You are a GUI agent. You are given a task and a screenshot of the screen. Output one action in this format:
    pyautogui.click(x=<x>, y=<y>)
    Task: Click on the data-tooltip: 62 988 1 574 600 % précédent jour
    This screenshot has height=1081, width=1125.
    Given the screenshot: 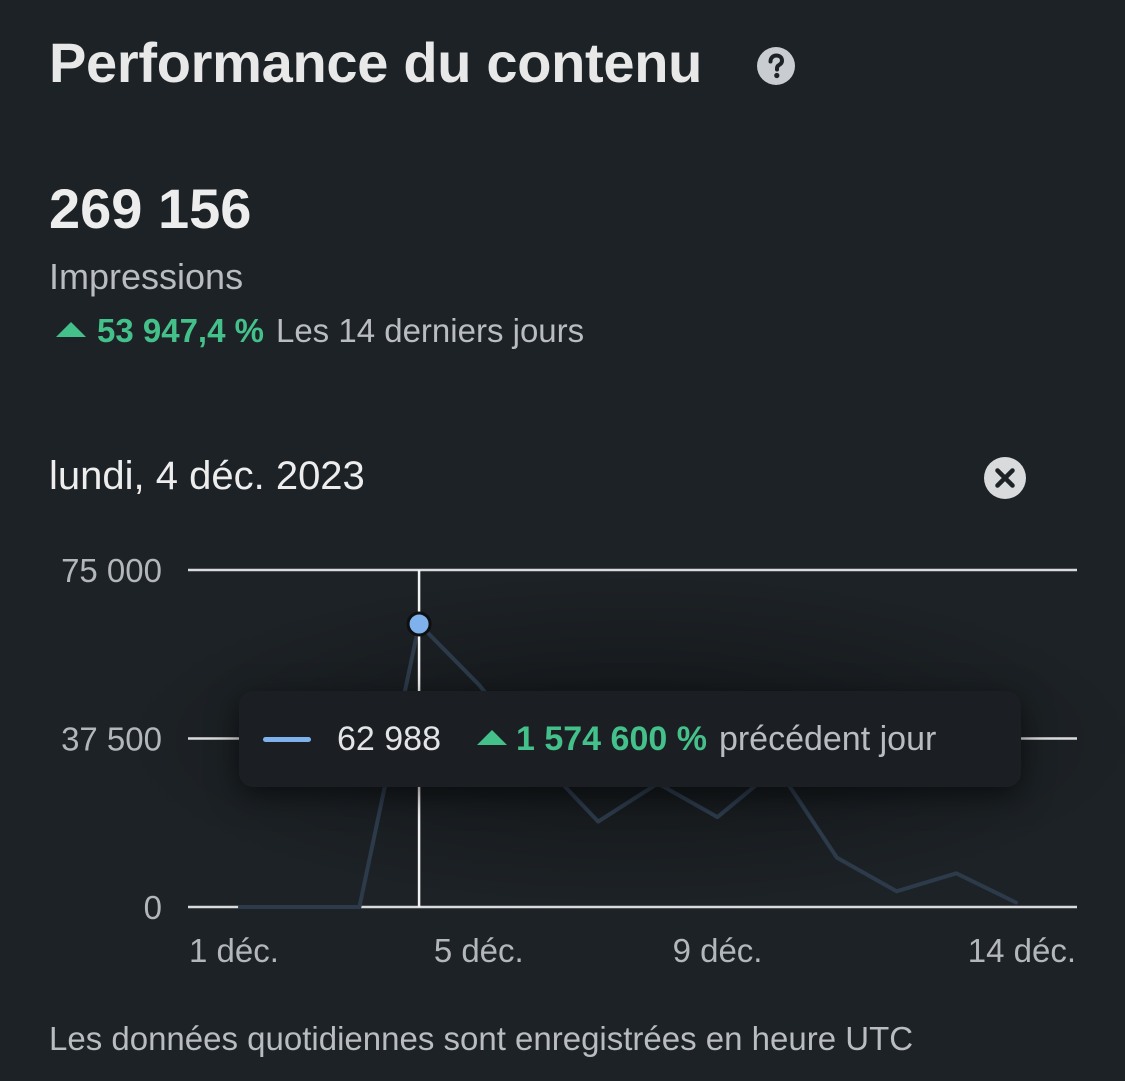 What is the action you would take?
    pyautogui.click(x=630, y=739)
    